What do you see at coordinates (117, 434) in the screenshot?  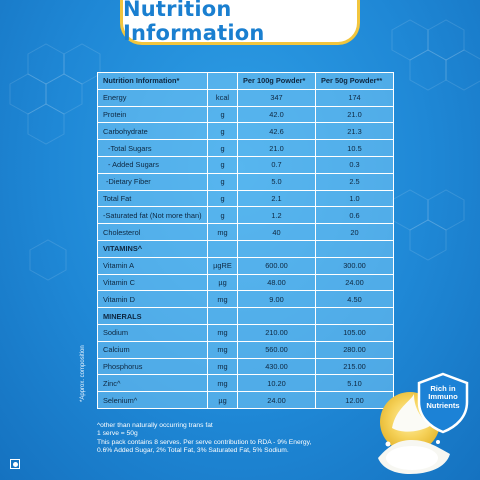 I see `footnote-serve-size: 1 serve = 50g` at bounding box center [117, 434].